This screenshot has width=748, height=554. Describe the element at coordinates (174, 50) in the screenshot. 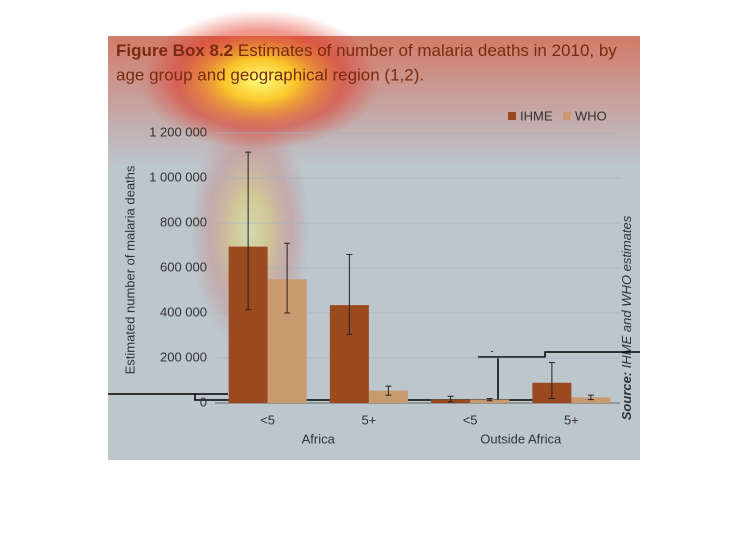

I see `title-label: Figure Box 8.2` at that location.